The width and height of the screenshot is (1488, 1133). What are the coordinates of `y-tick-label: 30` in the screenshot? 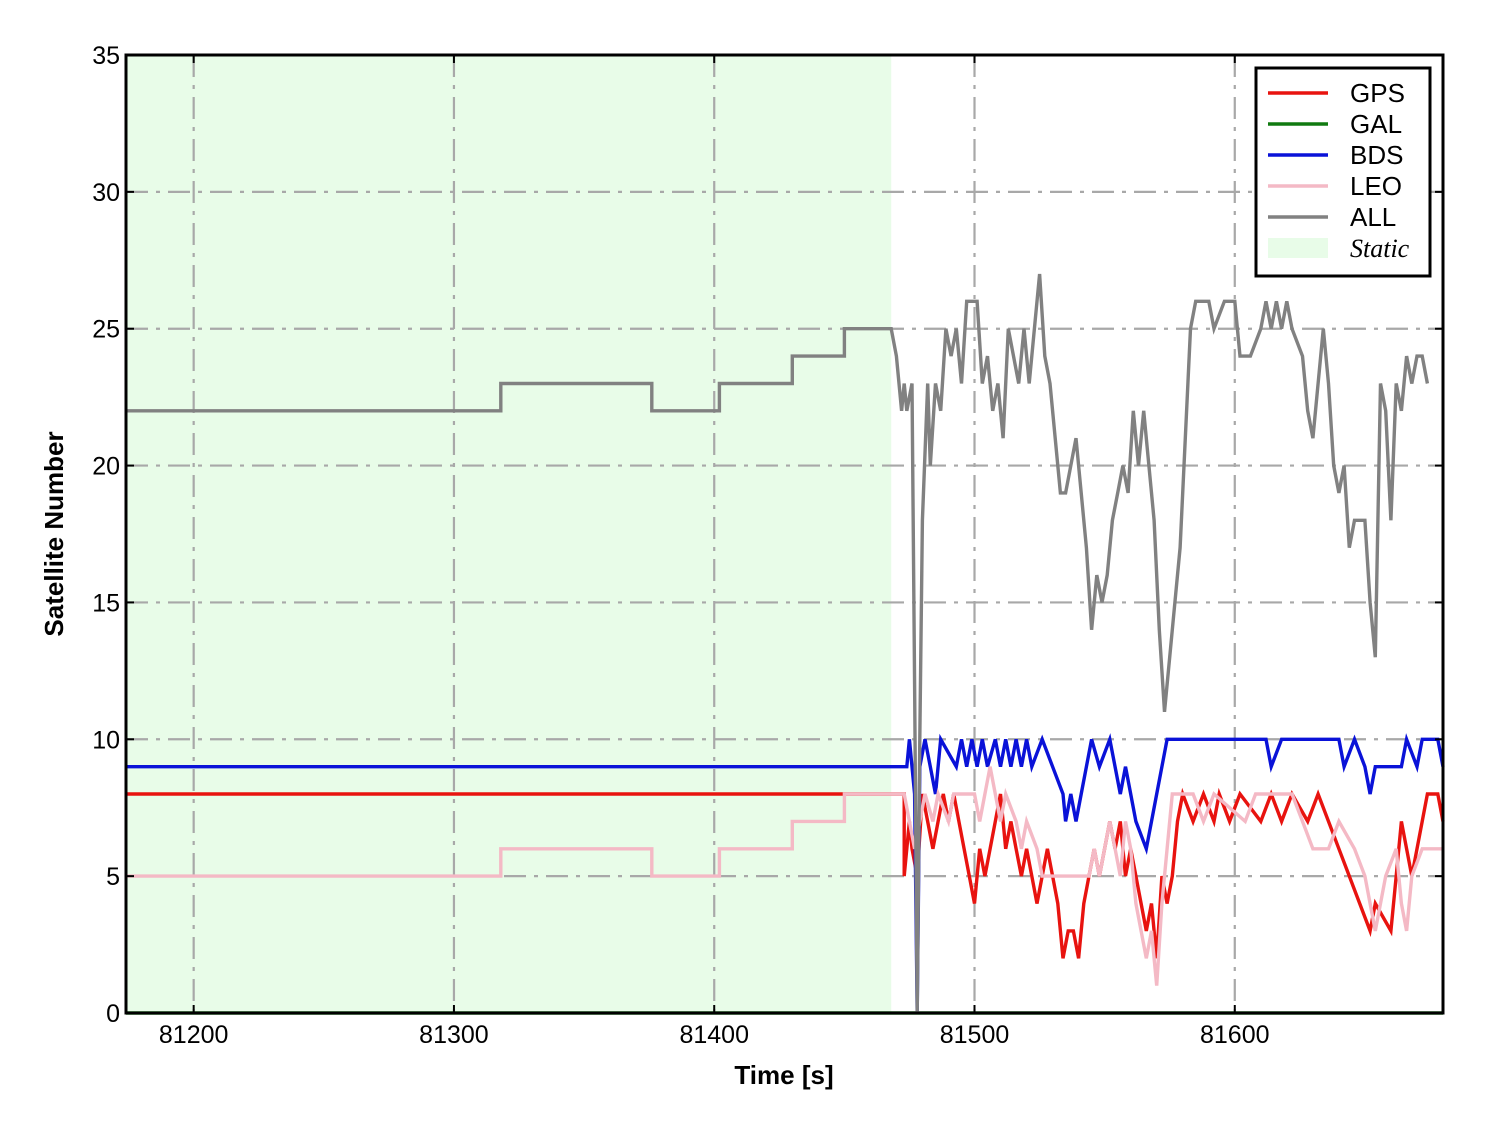 It's located at (106, 193).